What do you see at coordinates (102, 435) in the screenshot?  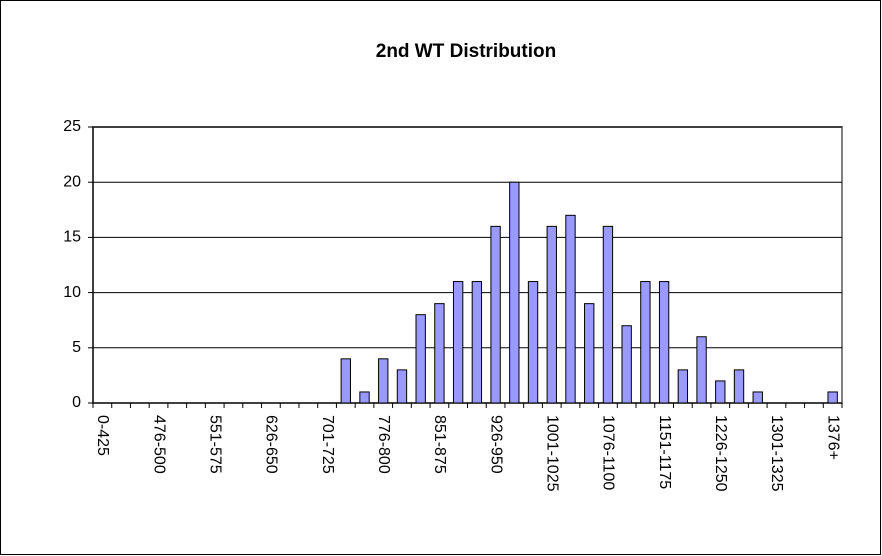 I see `x-tick-label: 0-425` at bounding box center [102, 435].